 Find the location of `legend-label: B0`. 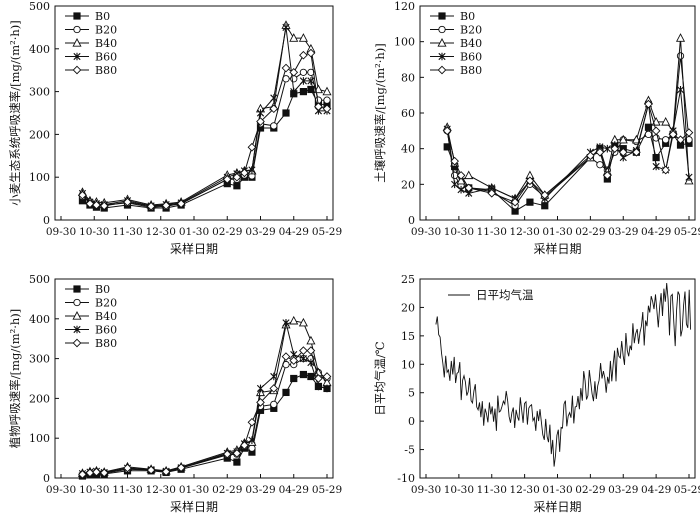

legend-label: B0 is located at coordinates (102, 289).